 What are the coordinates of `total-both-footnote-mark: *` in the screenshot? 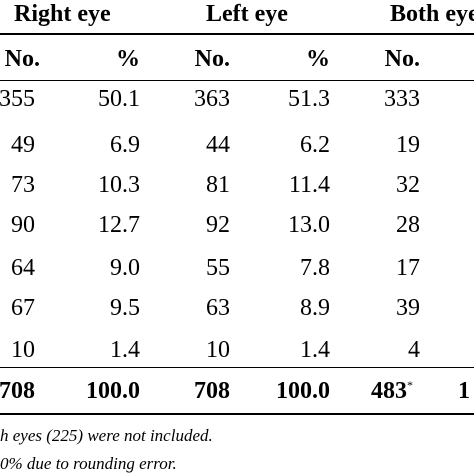 It's located at (410, 385).